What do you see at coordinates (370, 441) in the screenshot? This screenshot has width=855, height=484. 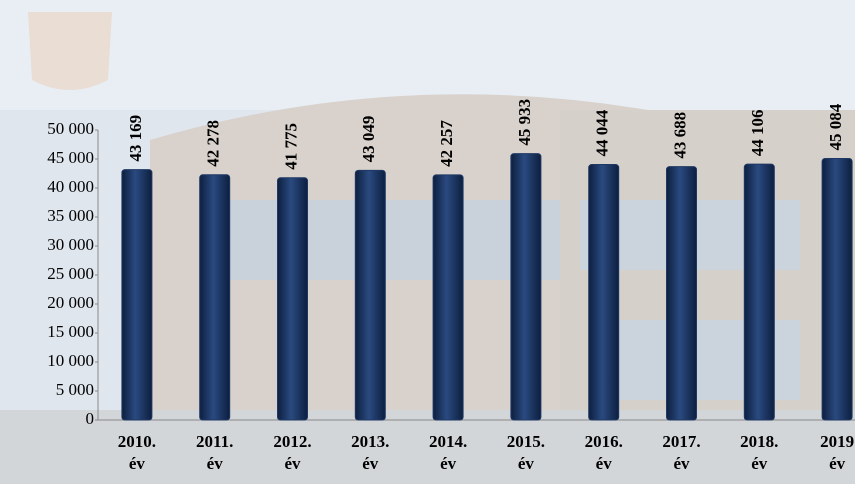 I see `x-tick-label: 2013.` at bounding box center [370, 441].